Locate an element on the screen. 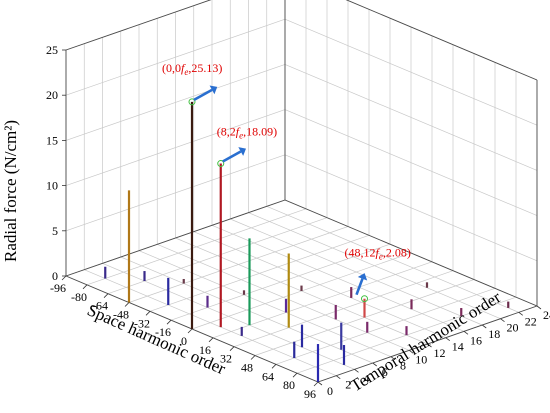  x-tick-label: 32 is located at coordinates (226, 359).